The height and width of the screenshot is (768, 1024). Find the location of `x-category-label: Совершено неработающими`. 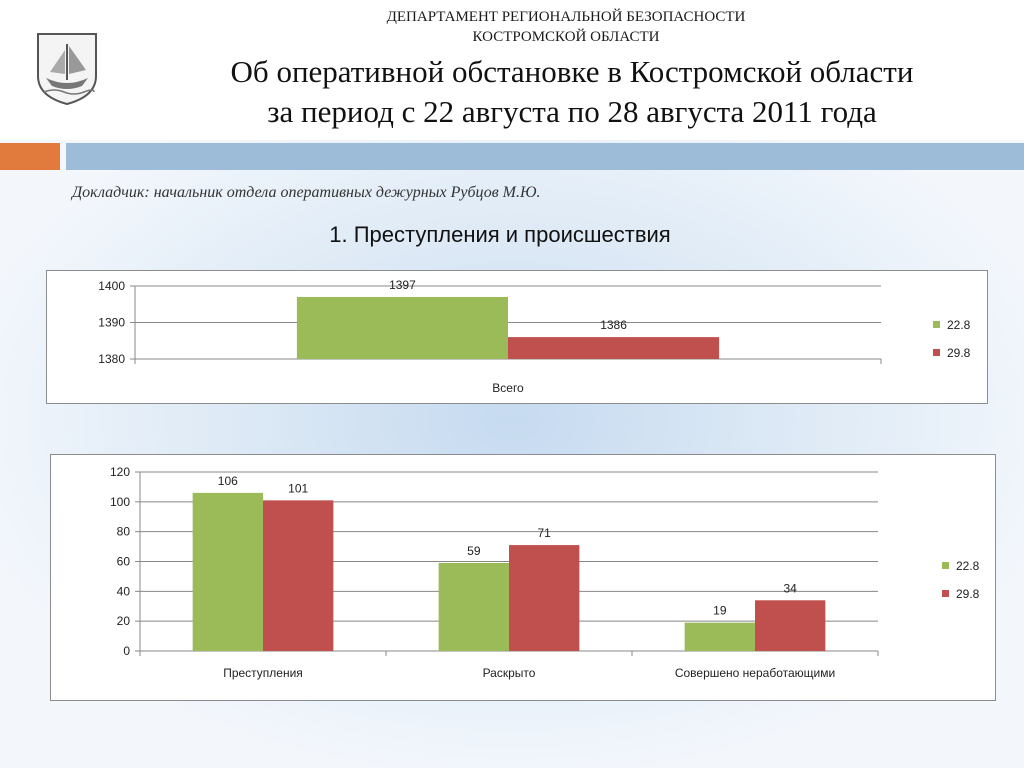

x-category-label: Совершено неработающими is located at coordinates (755, 673).